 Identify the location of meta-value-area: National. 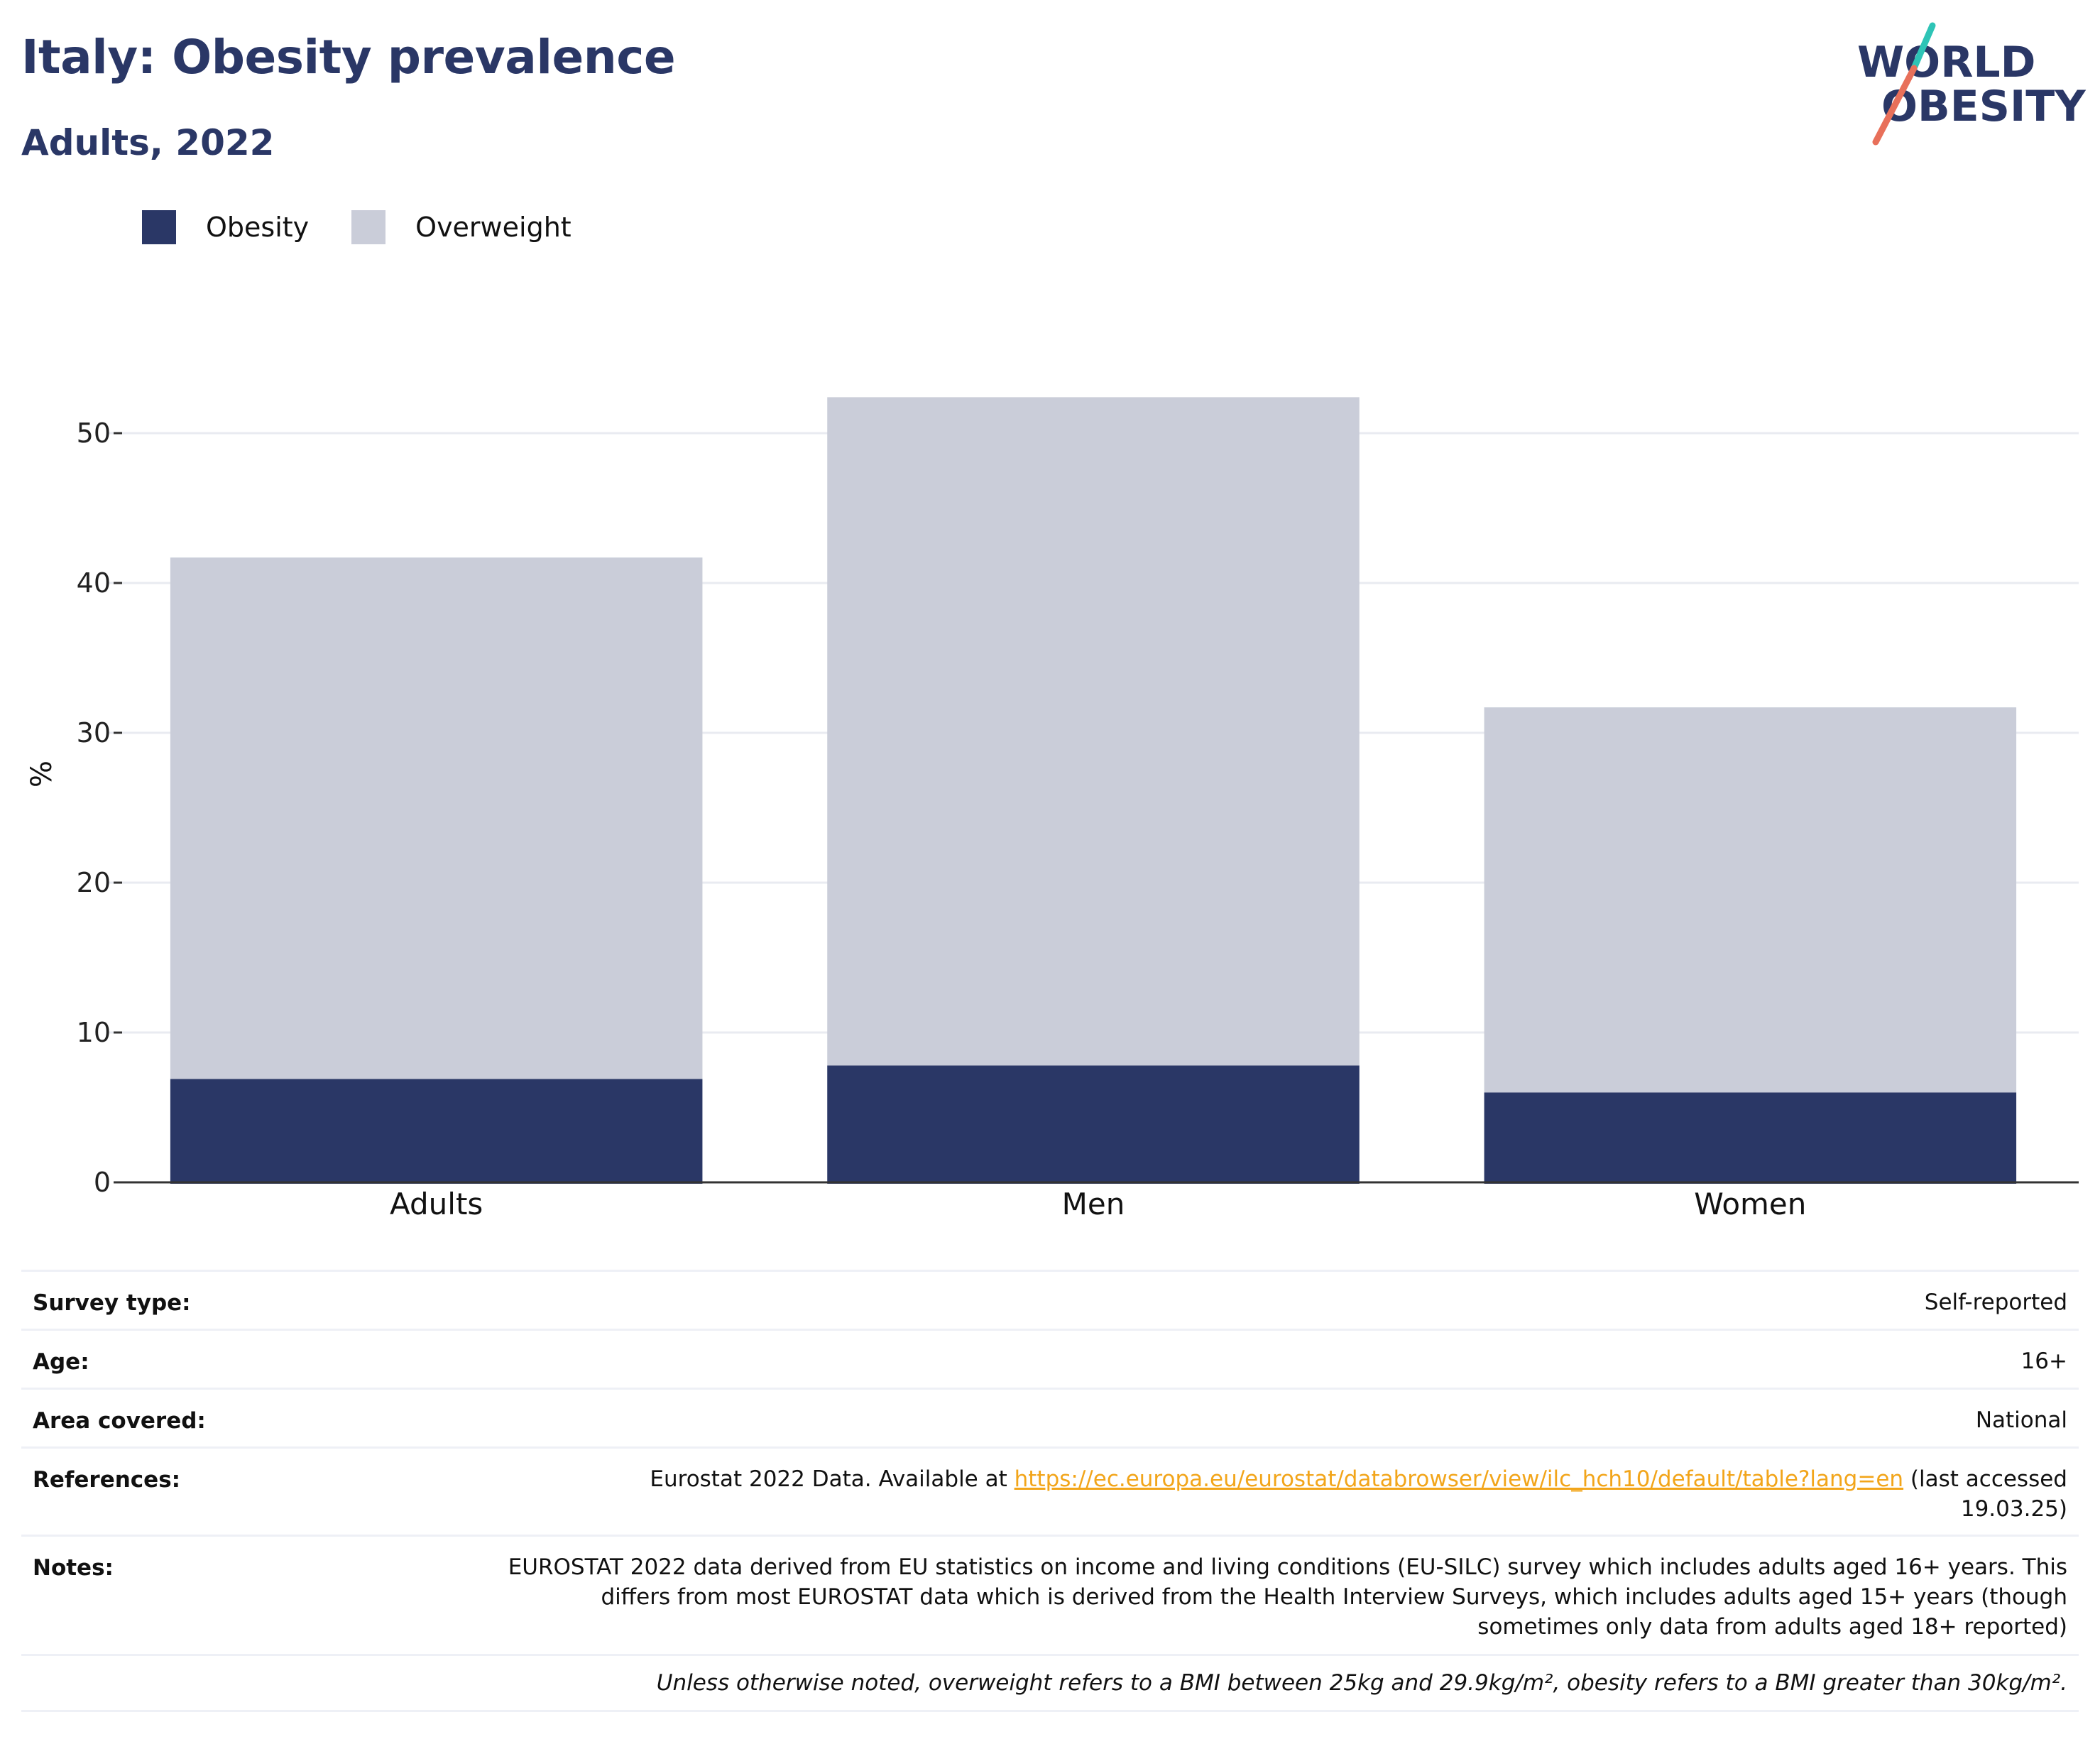
(2021, 1420).